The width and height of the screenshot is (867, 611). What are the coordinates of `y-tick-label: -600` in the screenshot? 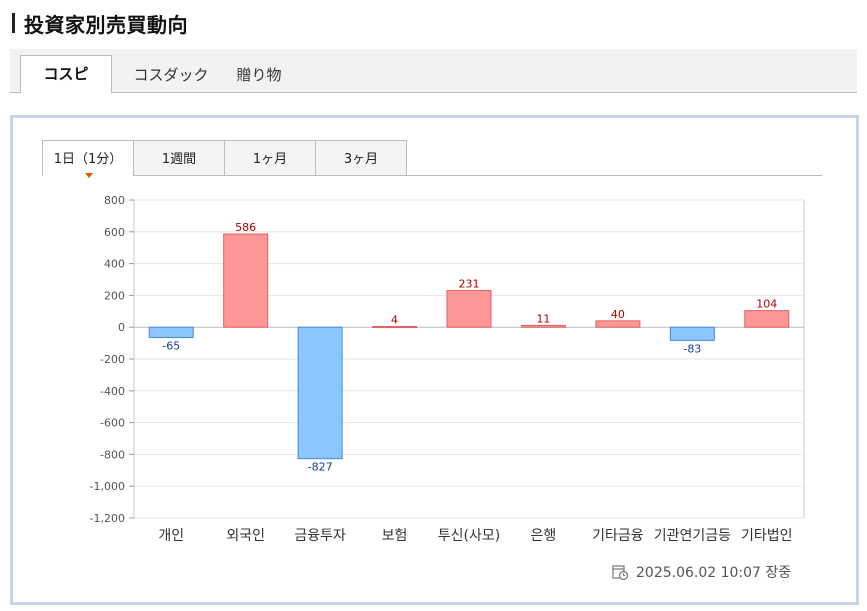 It's located at (112, 423).